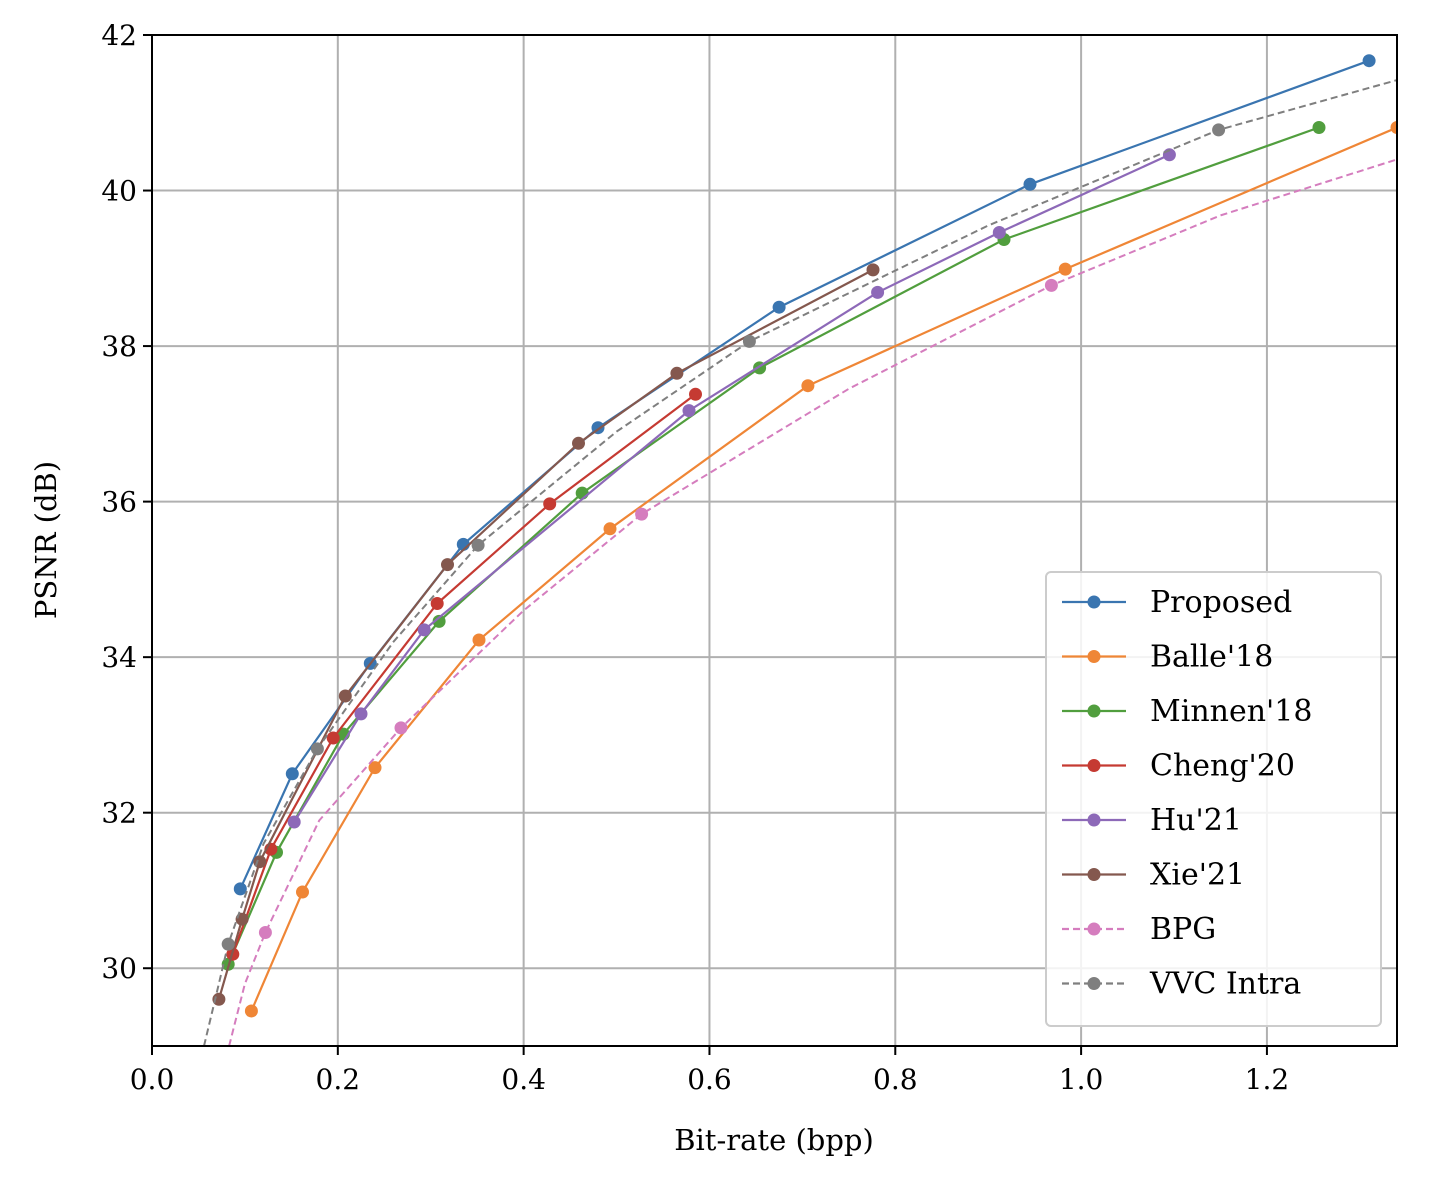  What do you see at coordinates (774, 1140) in the screenshot?
I see `x-axis-title: Bit-rate (bpp)` at bounding box center [774, 1140].